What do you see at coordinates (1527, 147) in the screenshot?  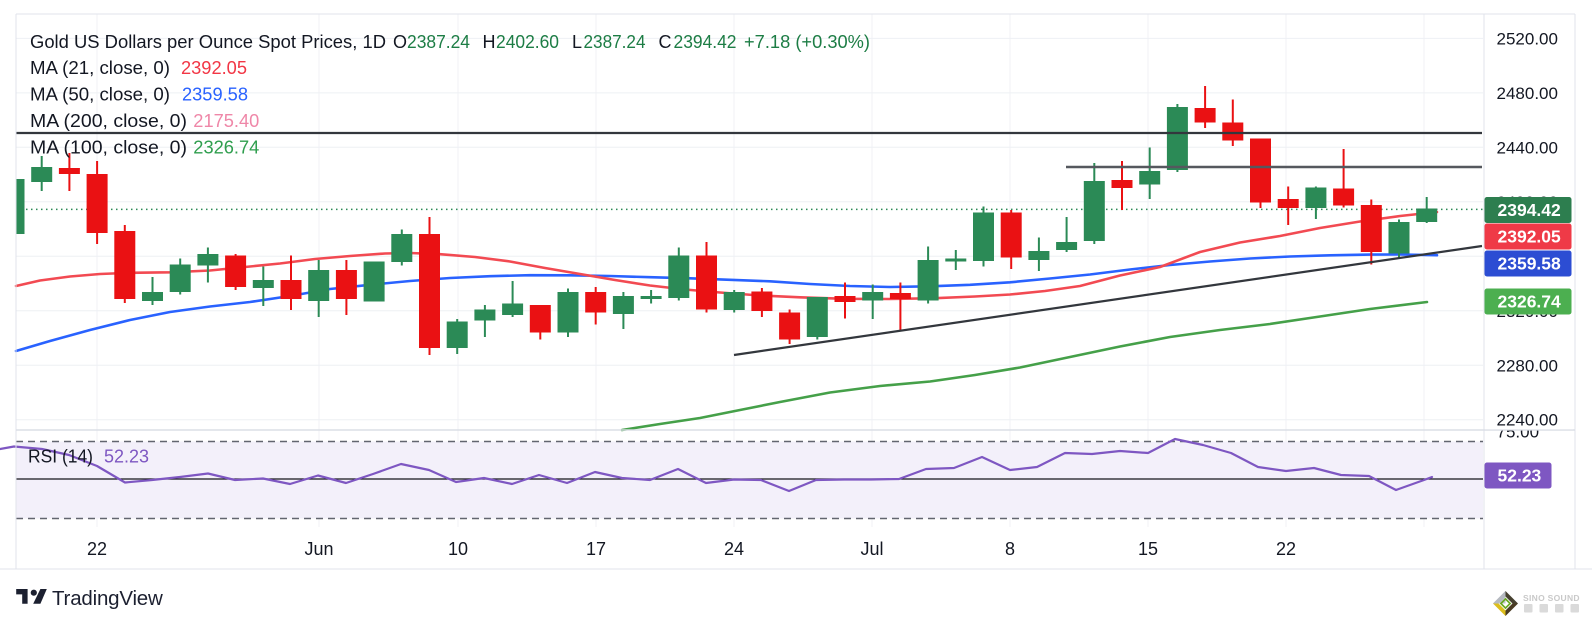 I see `svg-text: 2440.00` at bounding box center [1527, 147].